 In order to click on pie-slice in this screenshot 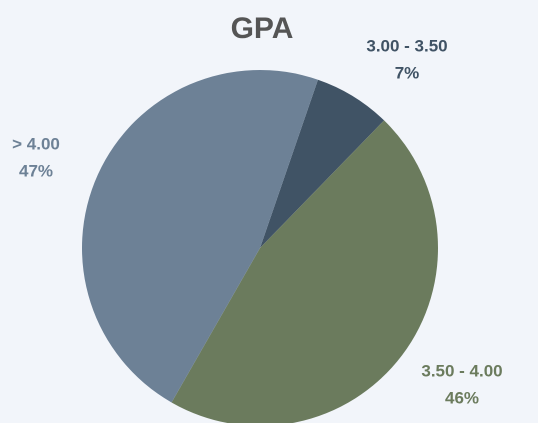, I will do `click(322, 163)`.